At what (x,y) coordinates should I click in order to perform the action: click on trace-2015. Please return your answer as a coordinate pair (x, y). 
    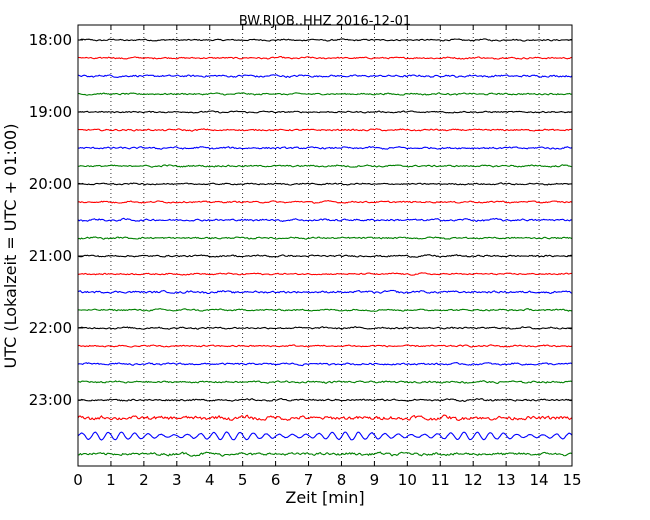
    Looking at the image, I should click on (325, 202).